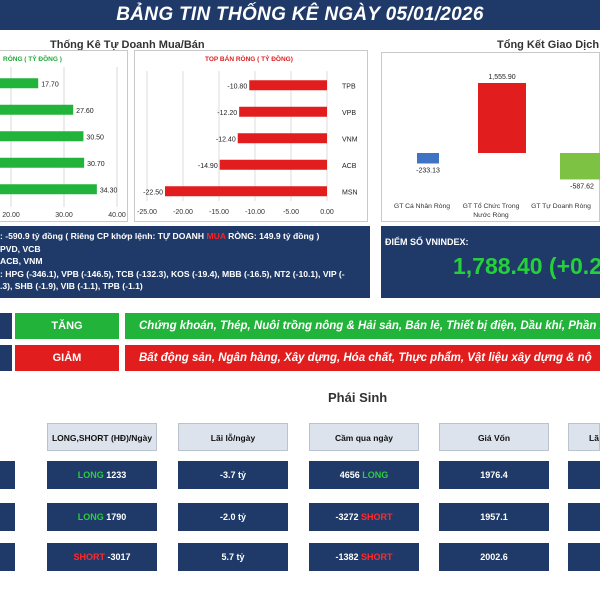 Image resolution: width=600 pixels, height=600 pixels. What do you see at coordinates (32, 58) in the screenshot?
I see `buy-chart-subtitle: RÒNG ( TỶ ĐỒNG )` at bounding box center [32, 58].